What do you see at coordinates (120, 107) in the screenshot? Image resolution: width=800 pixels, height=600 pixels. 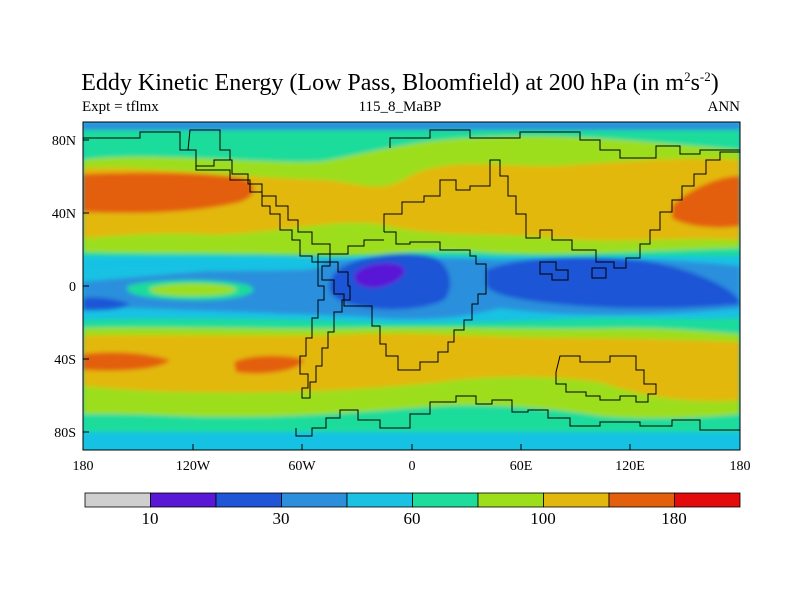 I see `experiment-label: Expt = tflmx` at bounding box center [120, 107].